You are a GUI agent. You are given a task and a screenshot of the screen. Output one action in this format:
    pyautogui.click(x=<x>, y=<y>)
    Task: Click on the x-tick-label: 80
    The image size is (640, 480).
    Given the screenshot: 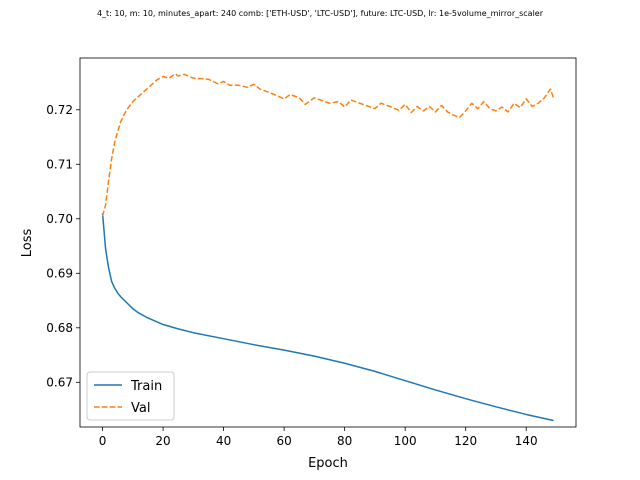 What is the action you would take?
    pyautogui.click(x=344, y=441)
    